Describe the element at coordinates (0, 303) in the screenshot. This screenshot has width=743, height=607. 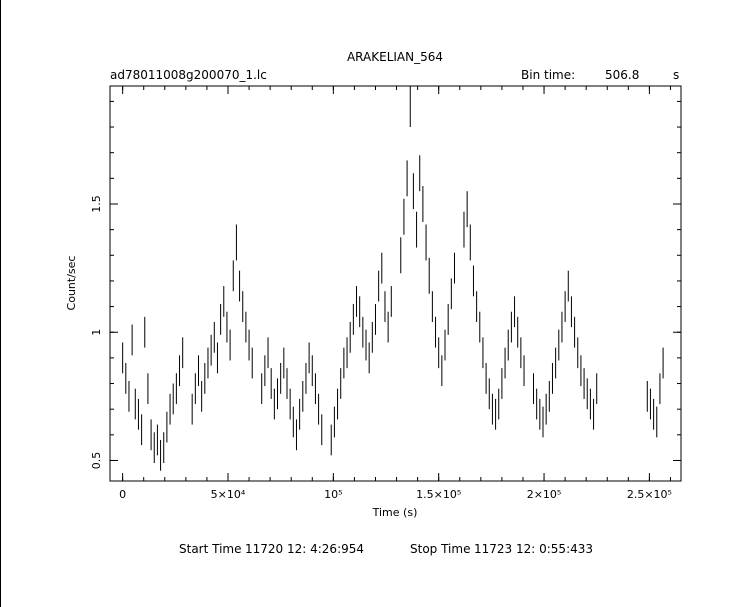
I see `window-edge` at that location.